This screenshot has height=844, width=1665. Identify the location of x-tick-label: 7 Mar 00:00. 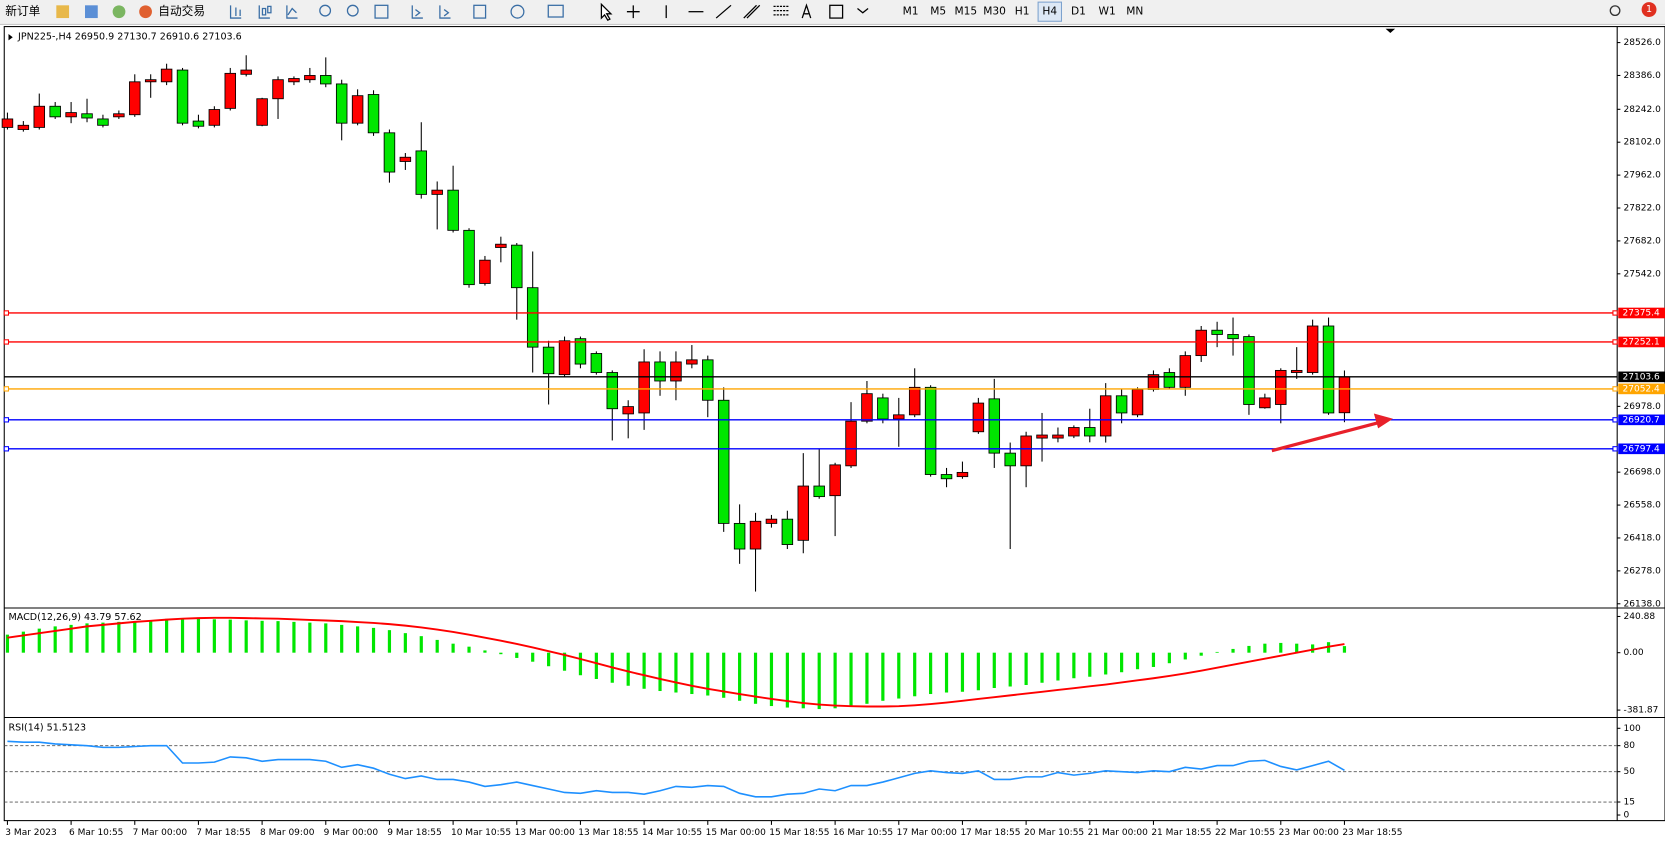
(160, 833).